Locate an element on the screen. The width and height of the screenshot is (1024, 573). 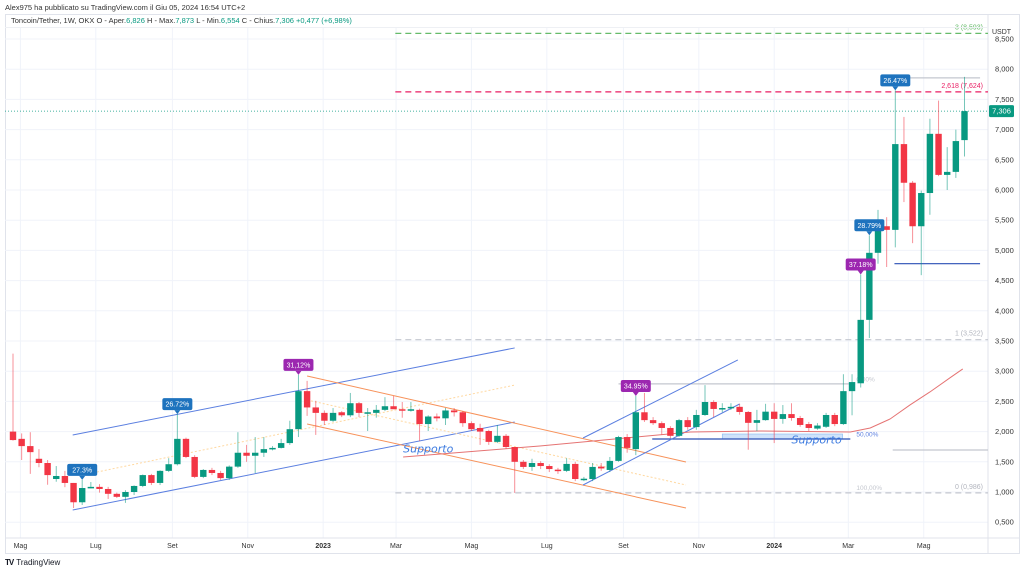
channel-2022-upper-trendline is located at coordinates (293, 391).